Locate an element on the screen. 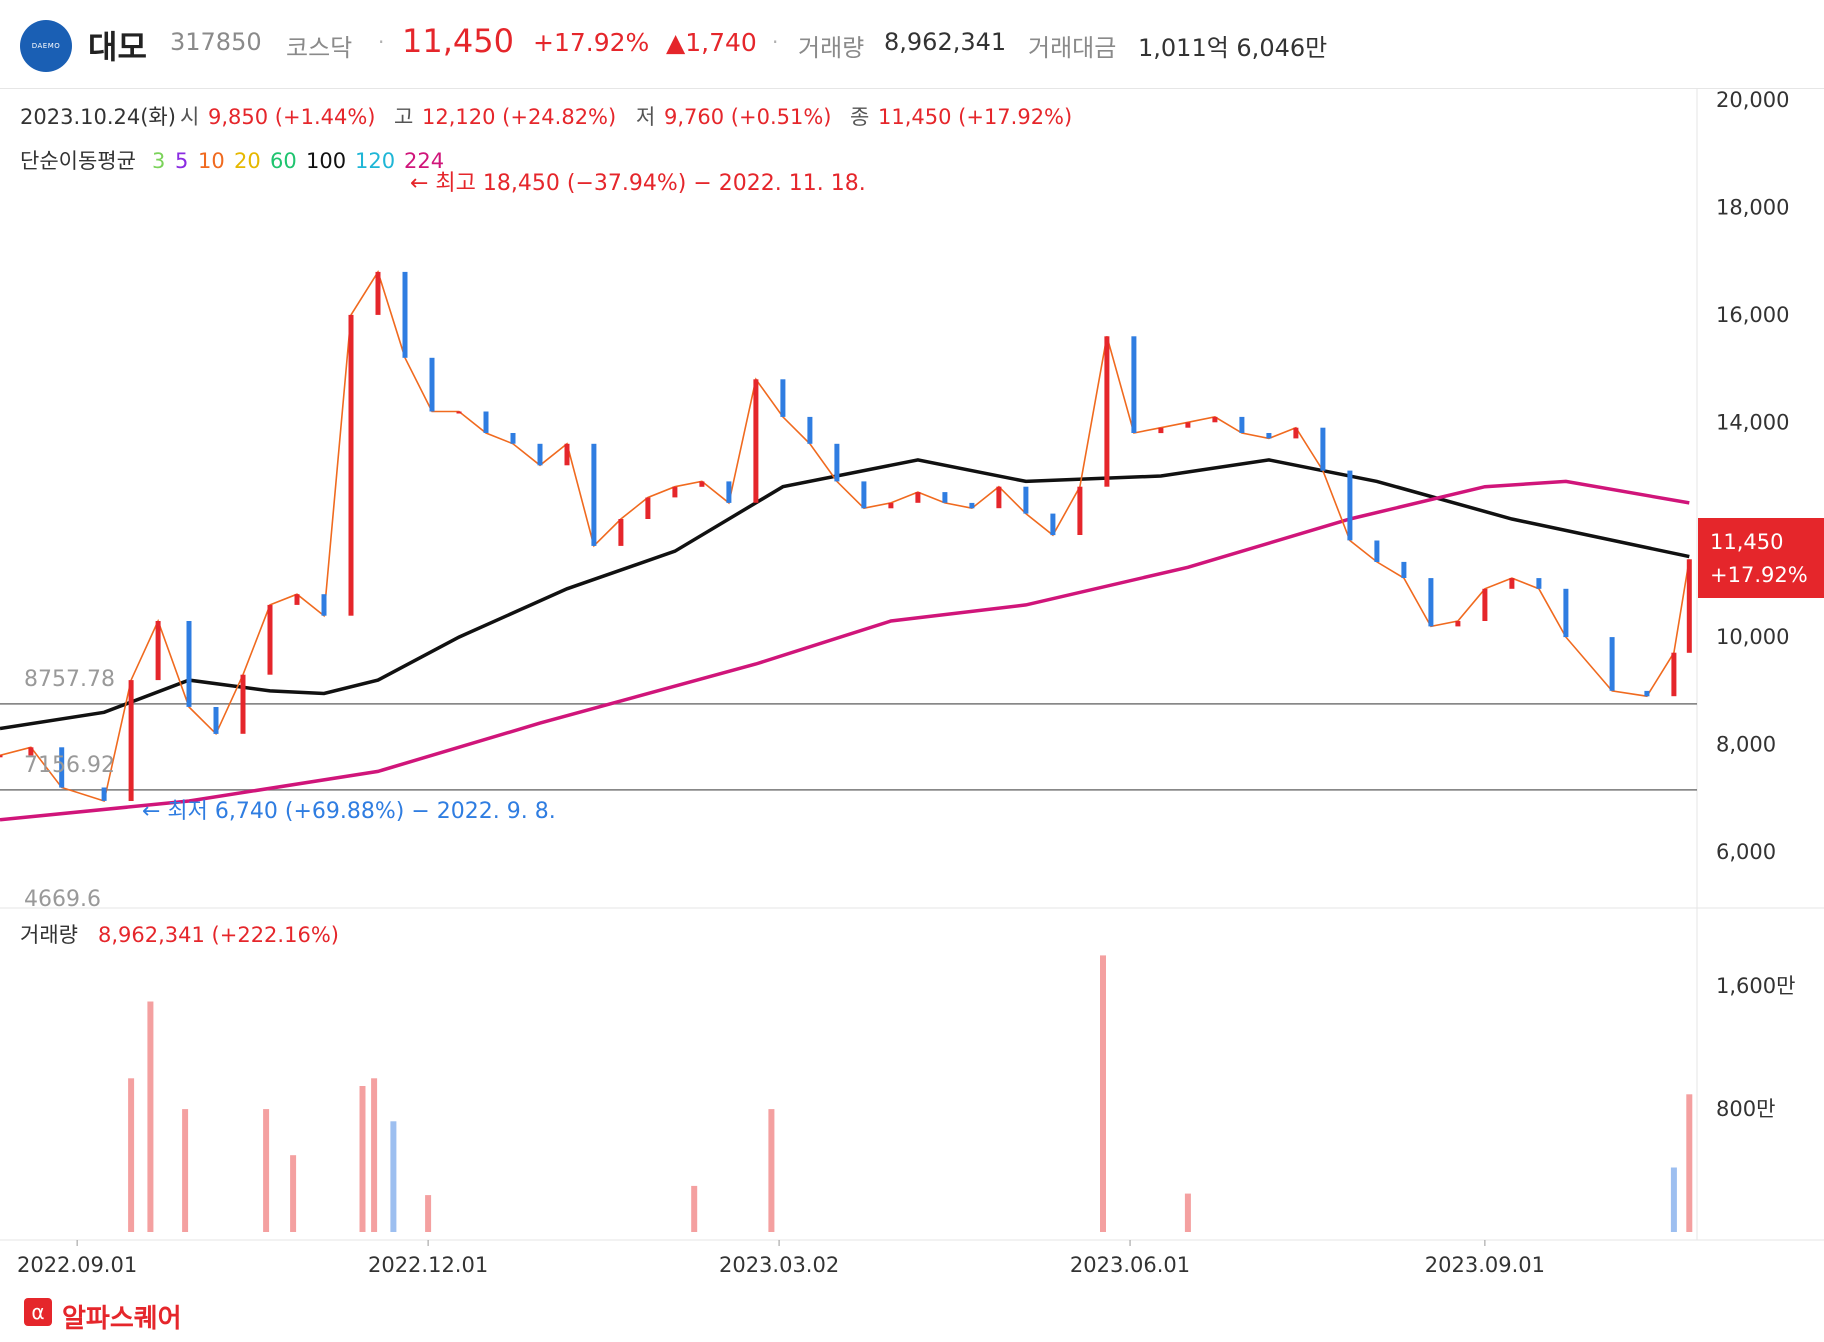 This screenshot has width=1824, height=1342. ma-legend-item: 5 is located at coordinates (181, 161).